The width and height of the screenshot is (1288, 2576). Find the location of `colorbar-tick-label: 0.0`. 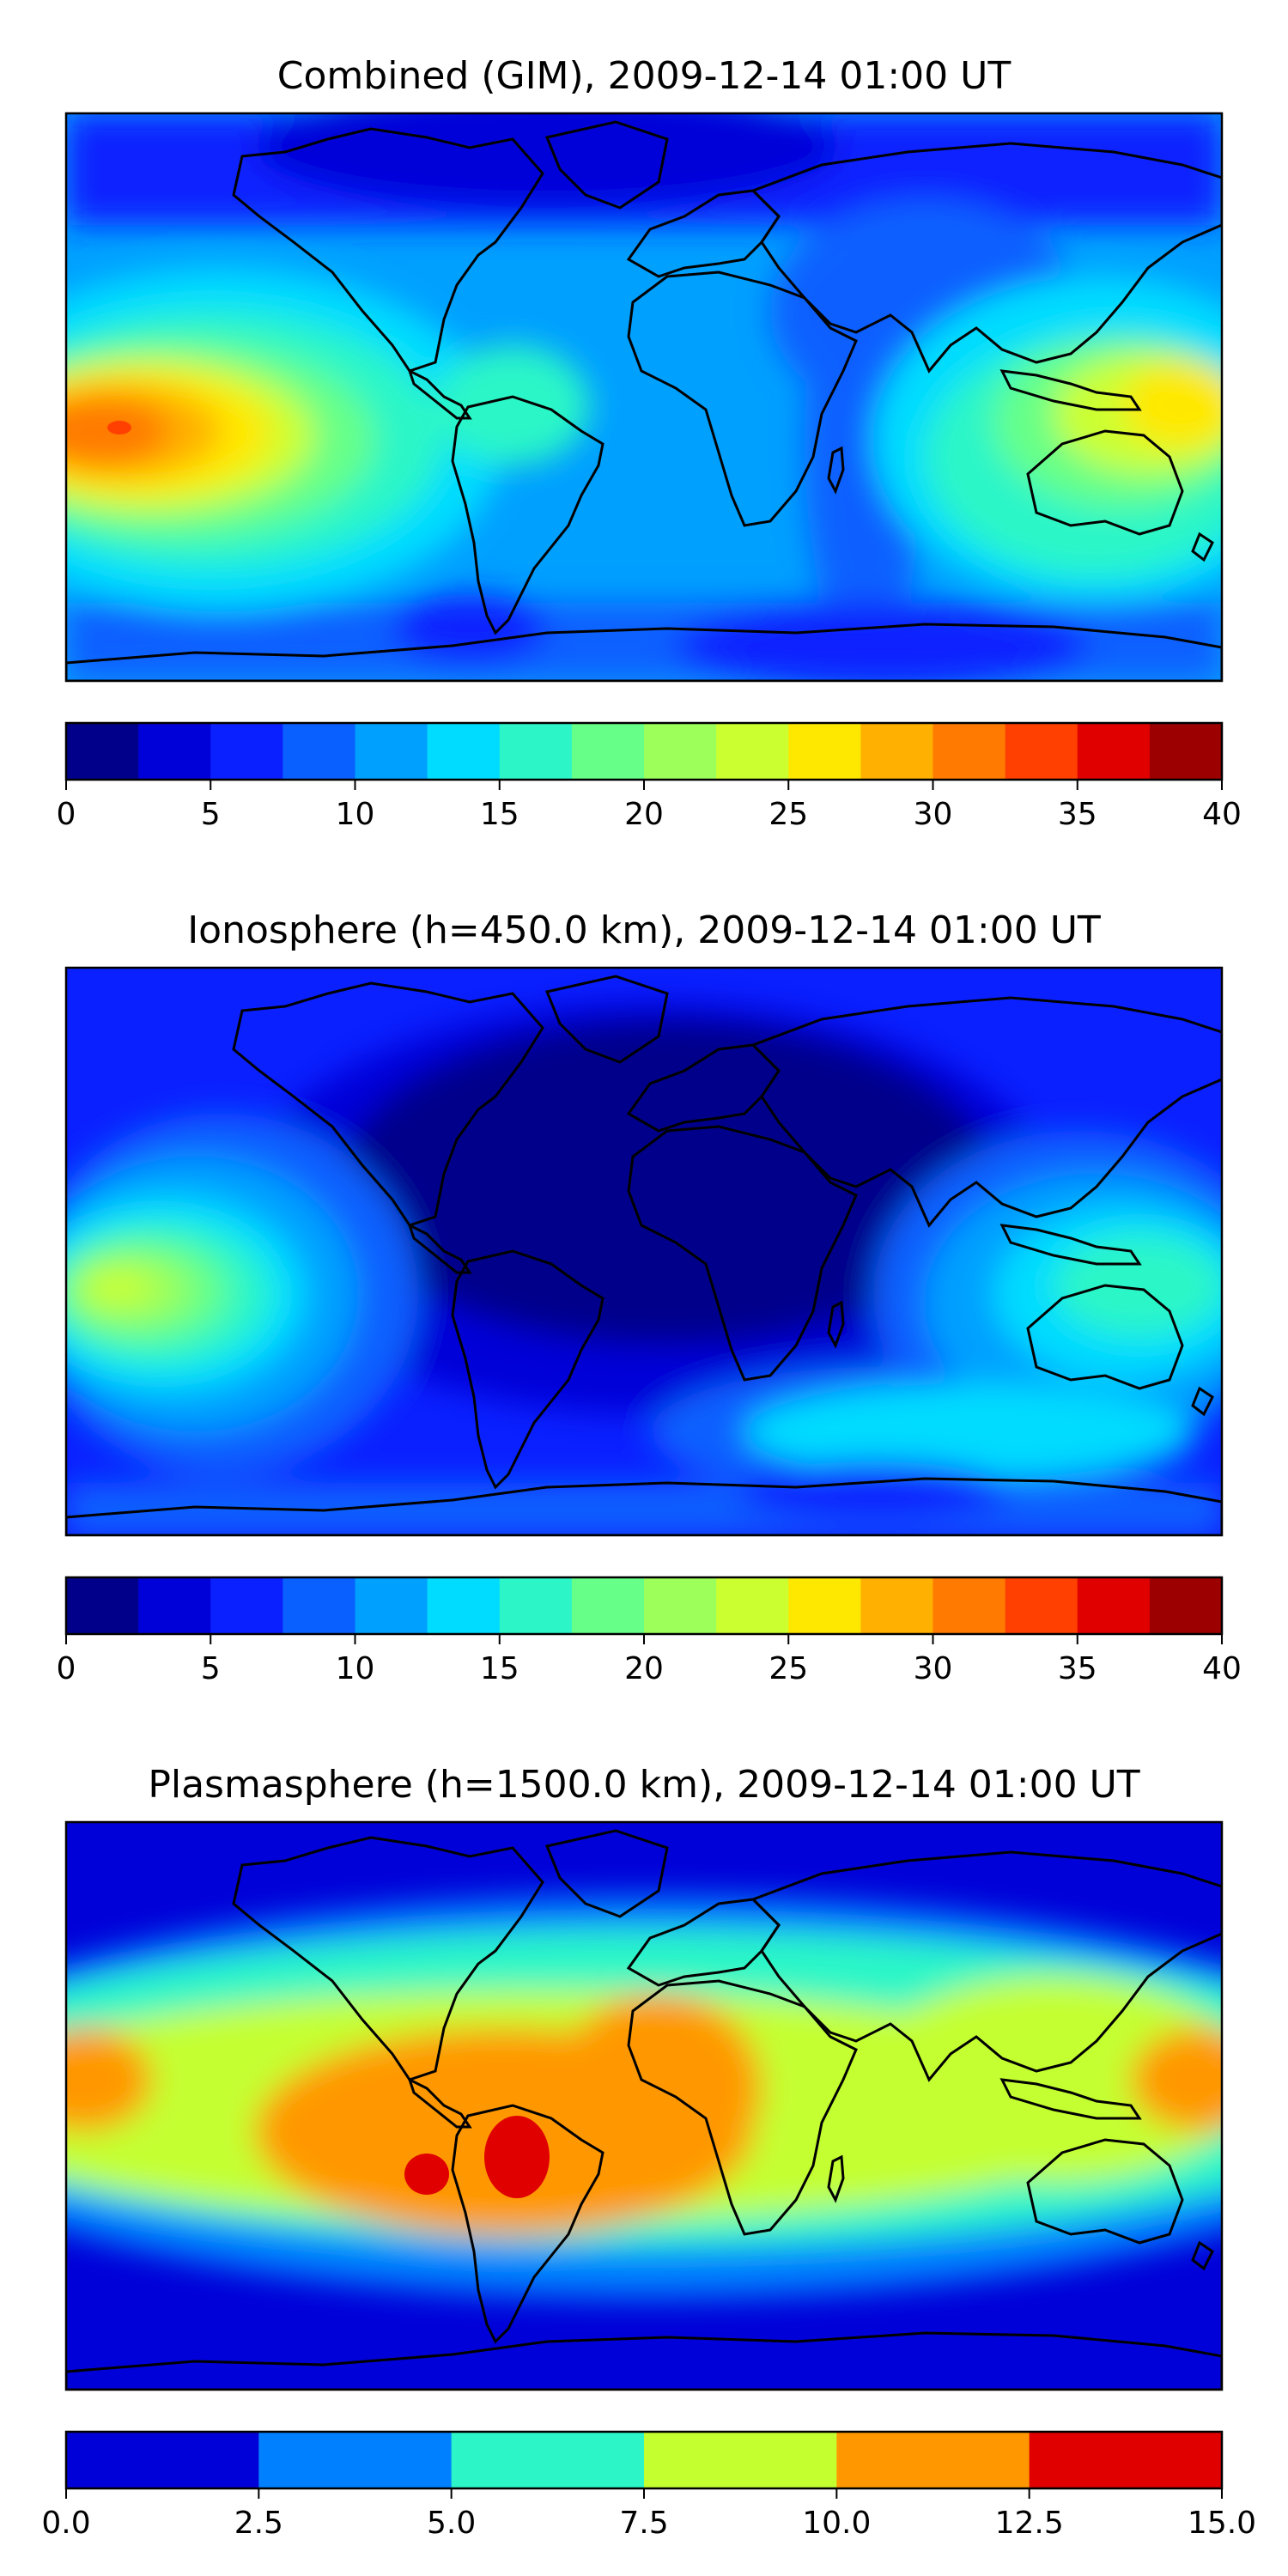

colorbar-tick-label: 0.0 is located at coordinates (66, 2523).